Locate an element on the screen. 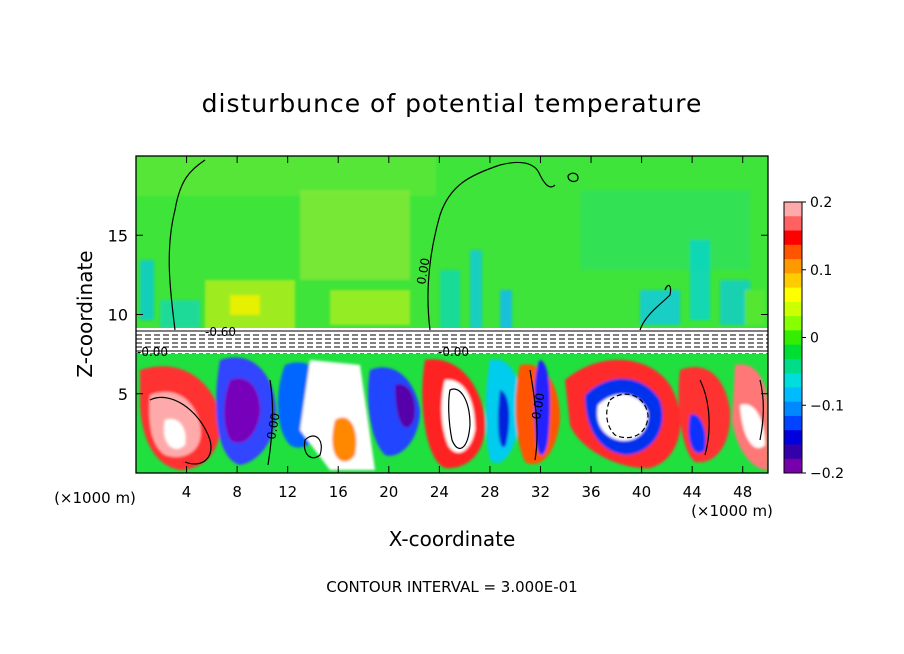 The image size is (904, 654). y-axis-label: Z-coordinate is located at coordinates (85, 313).